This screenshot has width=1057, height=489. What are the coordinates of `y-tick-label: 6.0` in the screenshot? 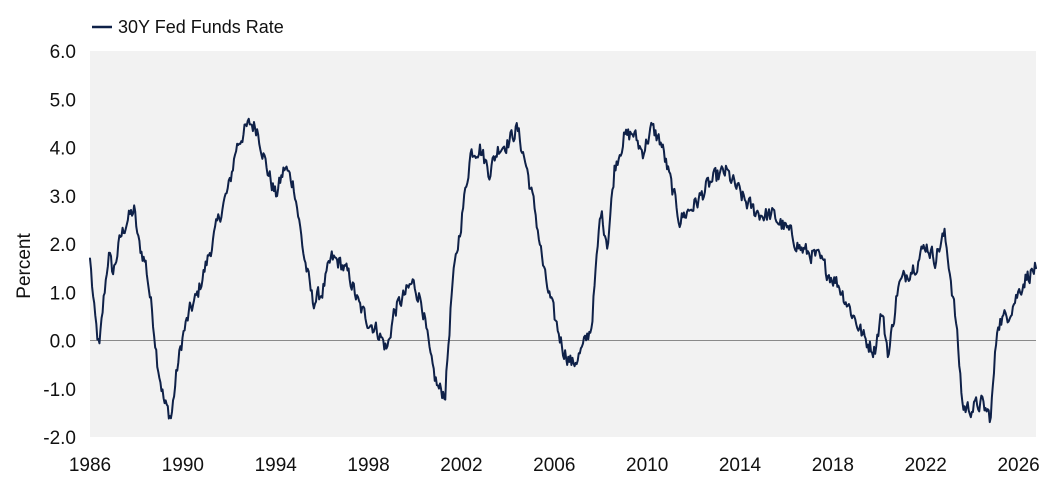 It's located at (63, 52).